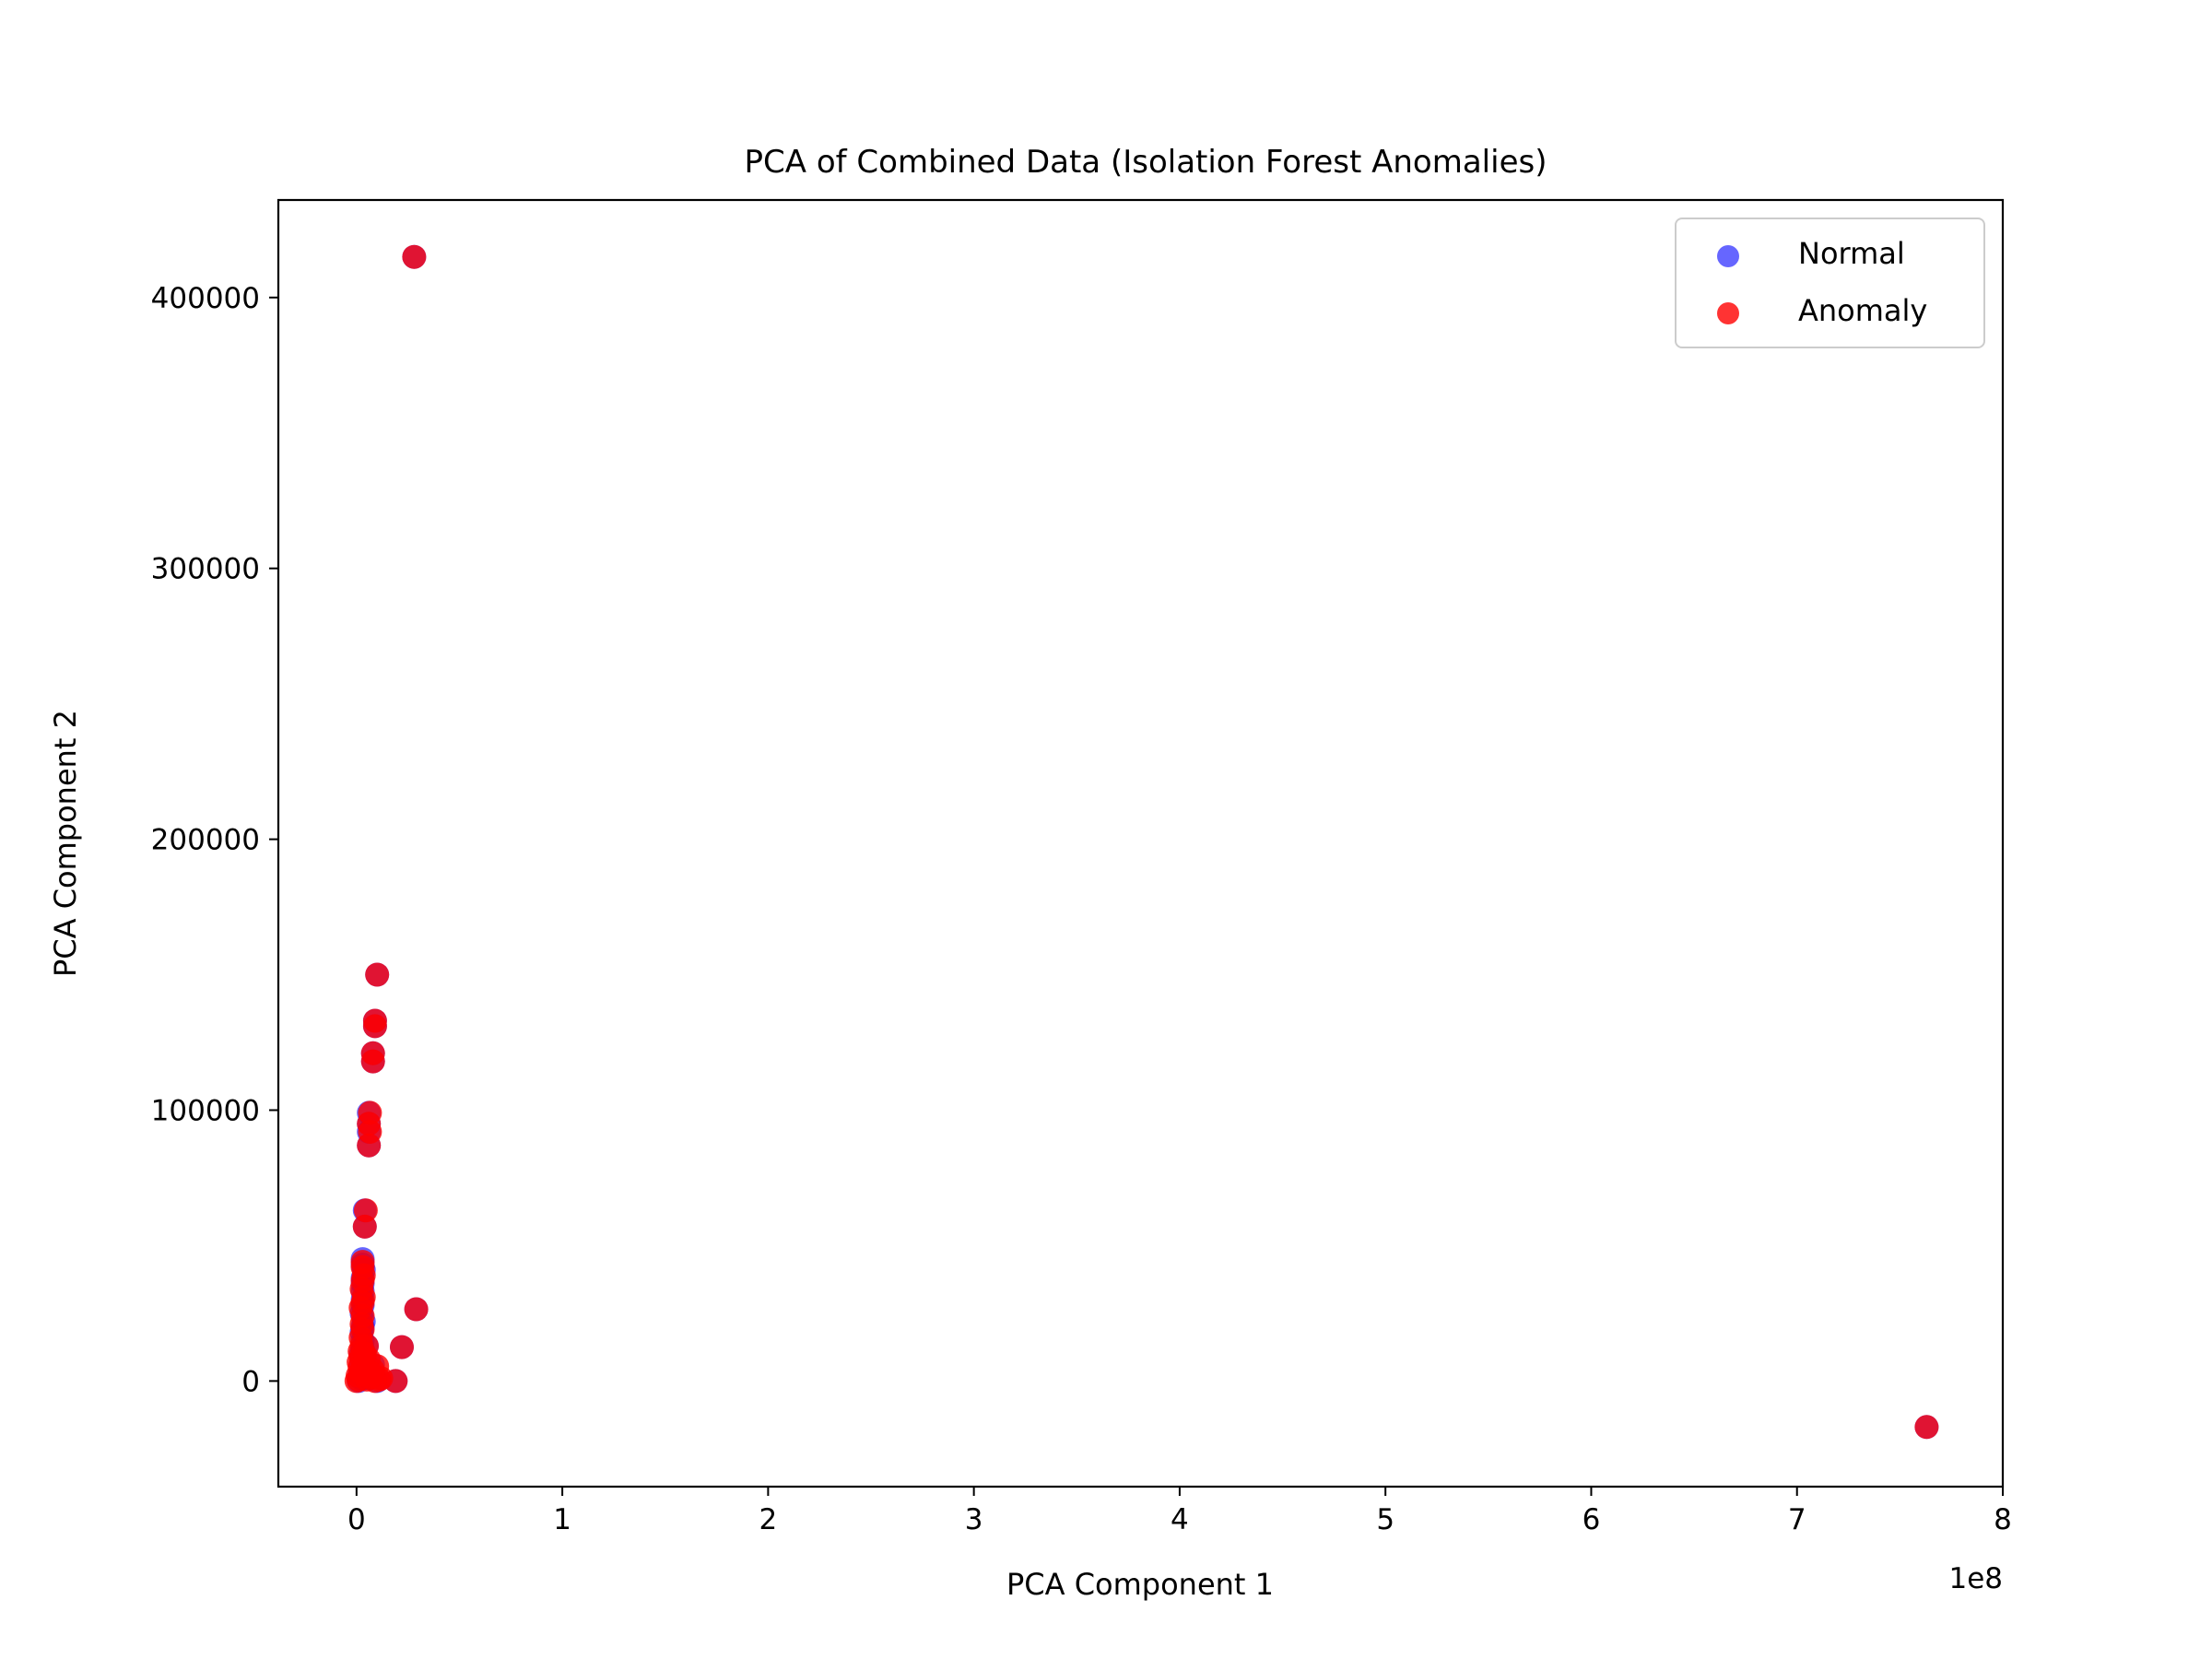 This screenshot has height=1659, width=2212. I want to click on x-tick-label: 4, so click(1180, 1519).